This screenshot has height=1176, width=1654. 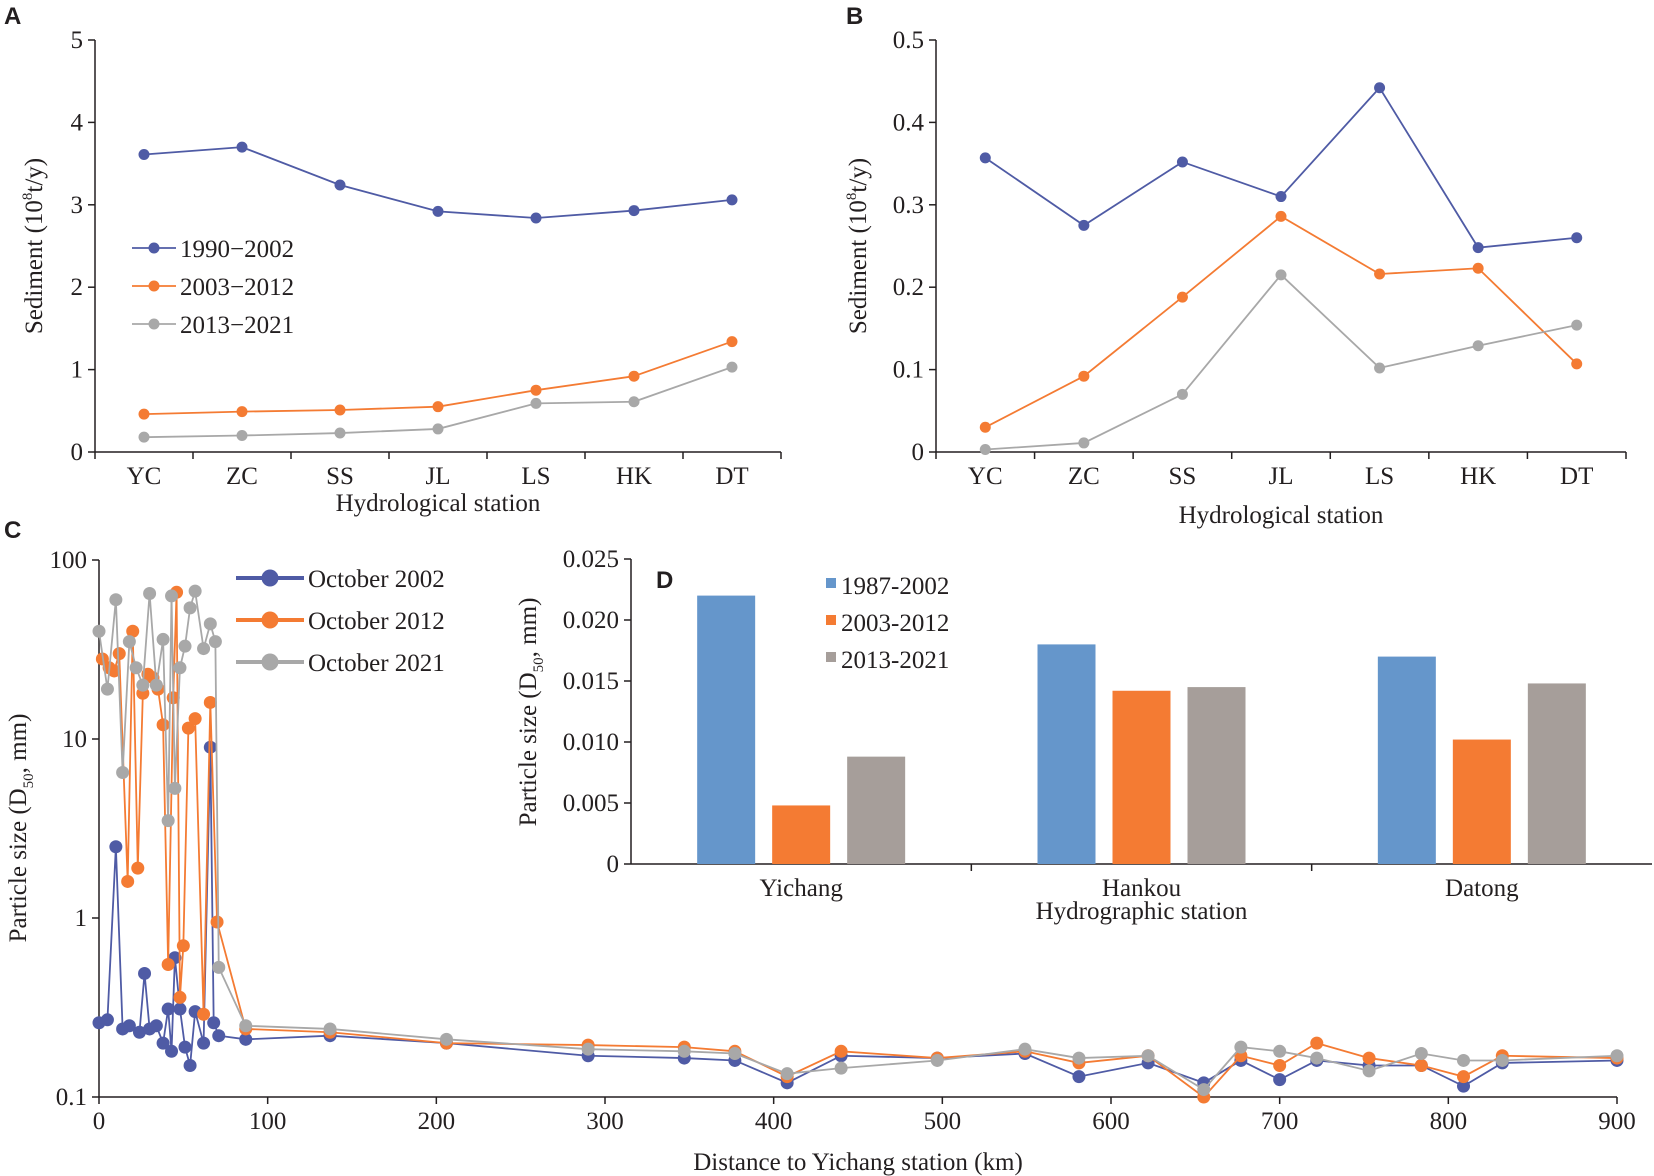 I want to click on panel-c-x-tick-label: 0, so click(x=99, y=1121).